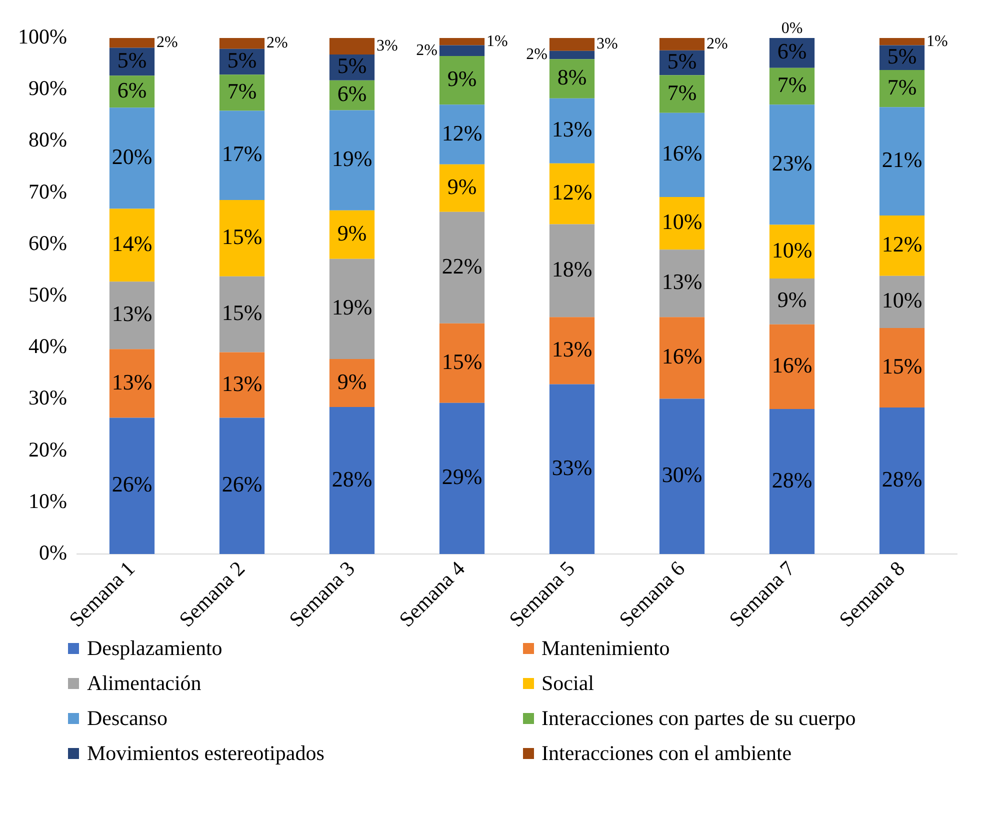 This screenshot has height=832, width=985. Describe the element at coordinates (792, 163) in the screenshot. I see `data-label: 23%` at that location.